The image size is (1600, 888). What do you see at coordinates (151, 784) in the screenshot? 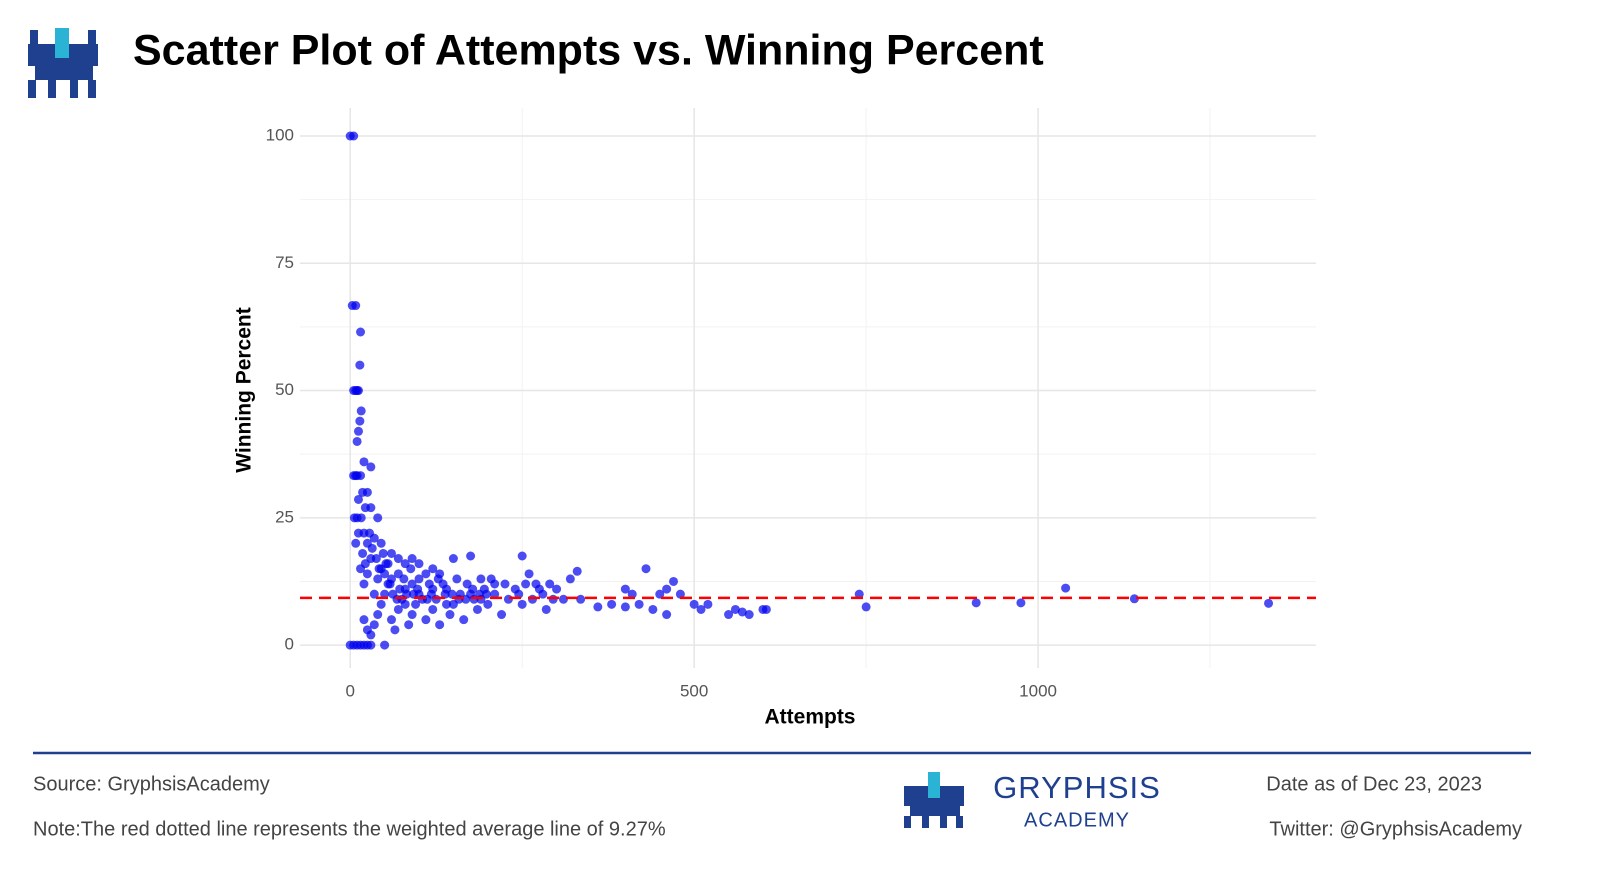
I see `source: Source: GryphsisAcademy` at bounding box center [151, 784].